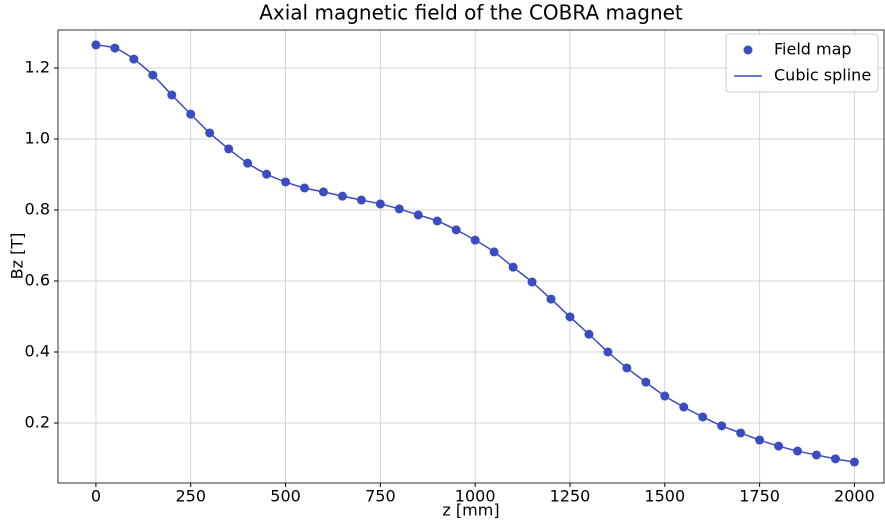 Image resolution: width=885 pixels, height=522 pixels. I want to click on legend-marker, so click(748, 50).